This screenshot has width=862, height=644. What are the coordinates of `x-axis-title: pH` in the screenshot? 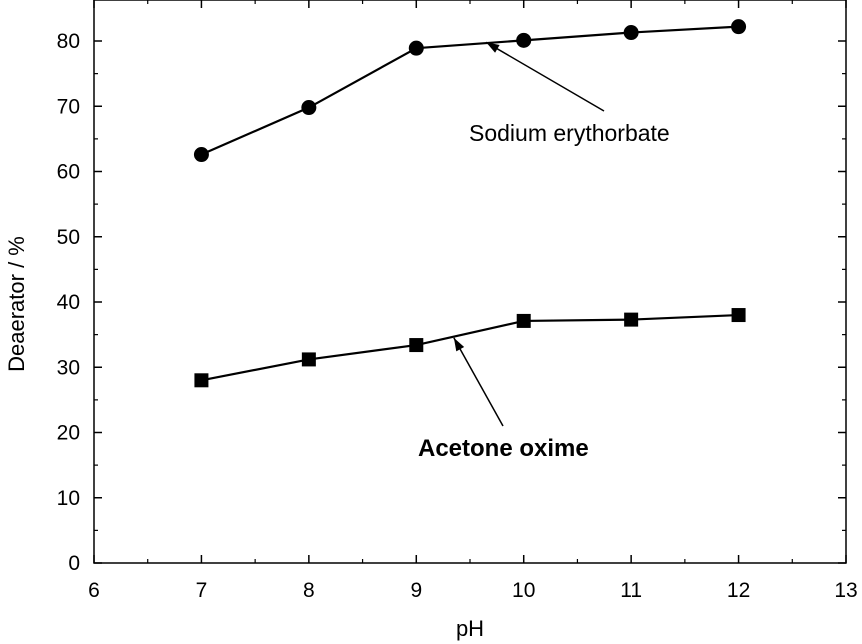 It's located at (470, 628).